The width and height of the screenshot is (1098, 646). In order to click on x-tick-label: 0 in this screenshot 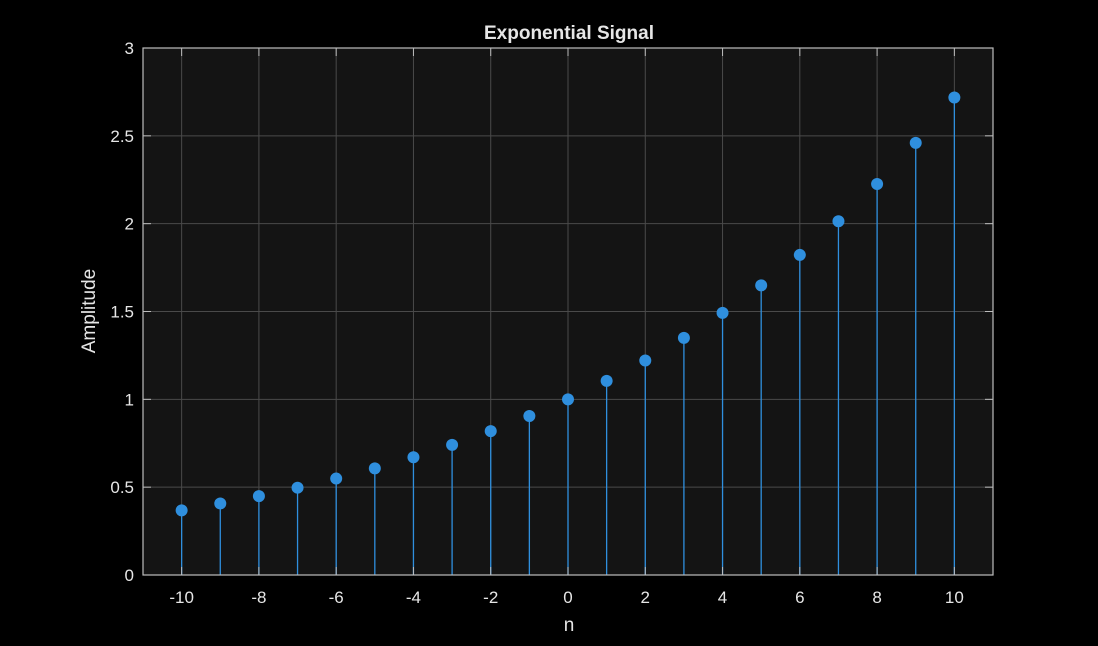, I will do `click(567, 597)`.